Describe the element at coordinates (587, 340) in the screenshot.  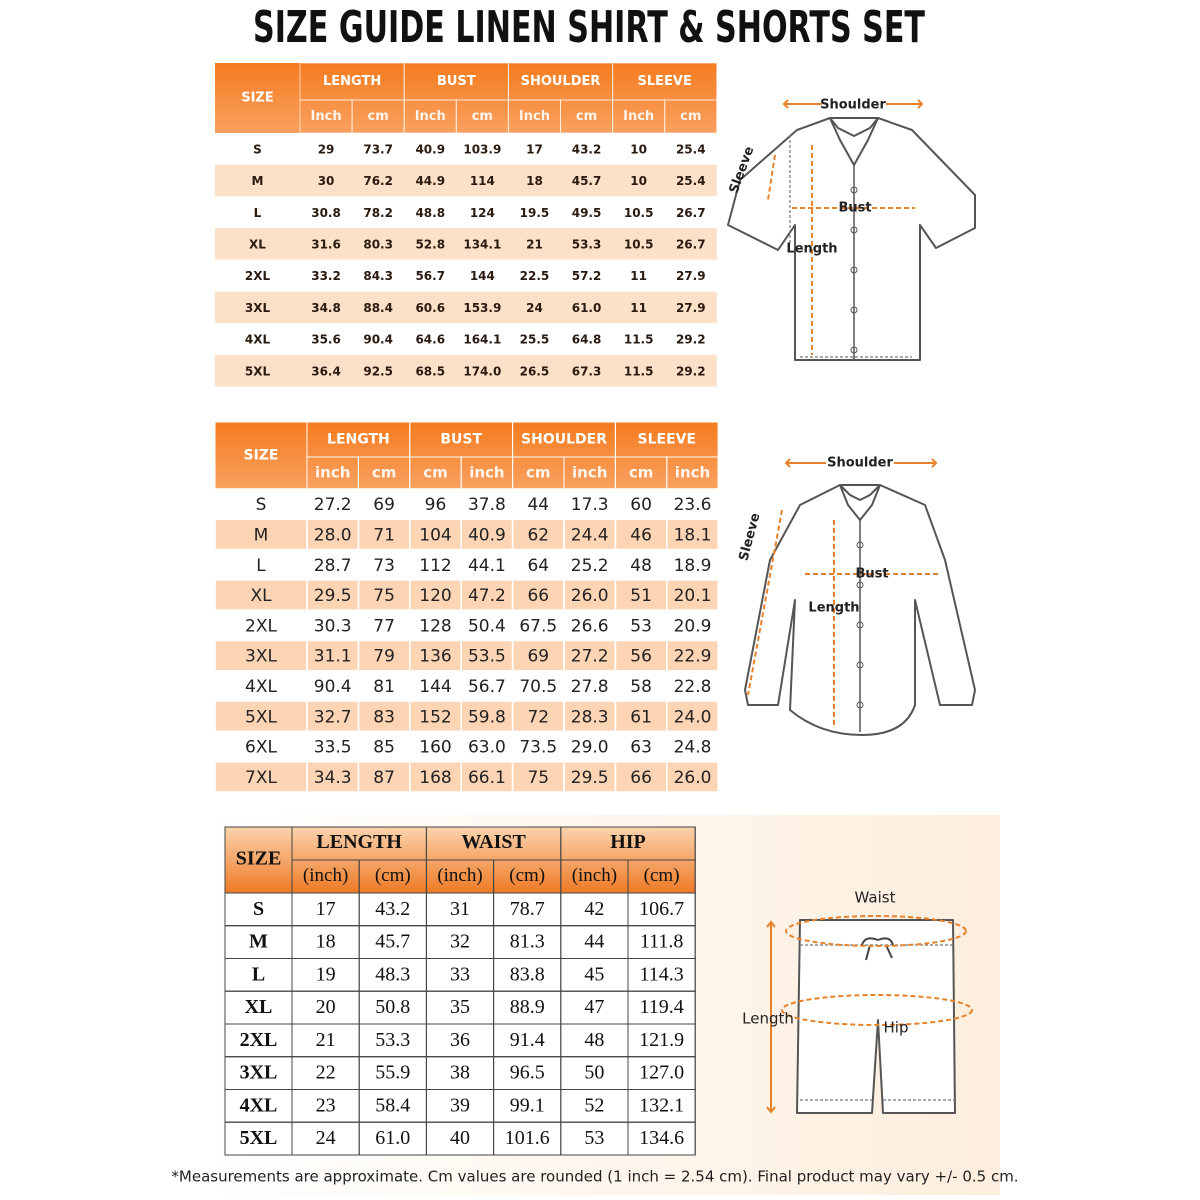
I see `measurement: 64.8` at that location.